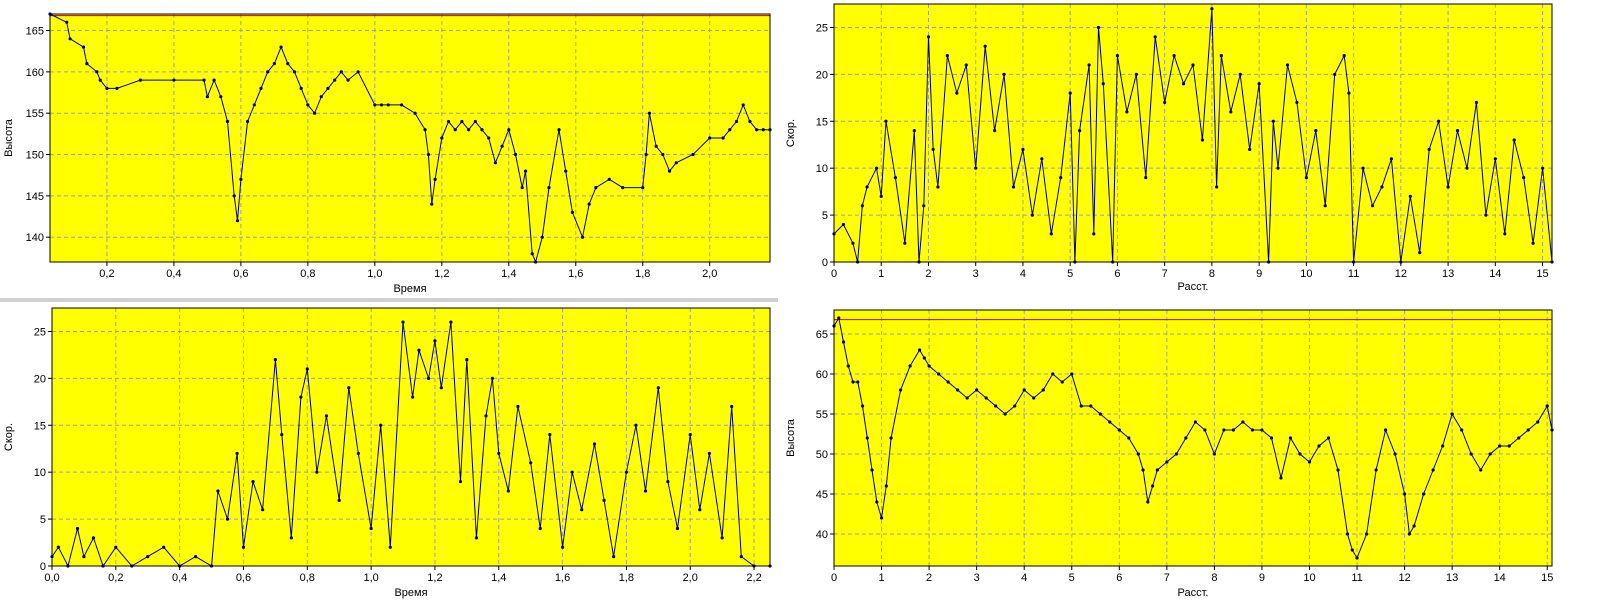 This screenshot has width=1604, height=616. What do you see at coordinates (498, 578) in the screenshot?
I see `x-tick-label: 1,4` at bounding box center [498, 578].